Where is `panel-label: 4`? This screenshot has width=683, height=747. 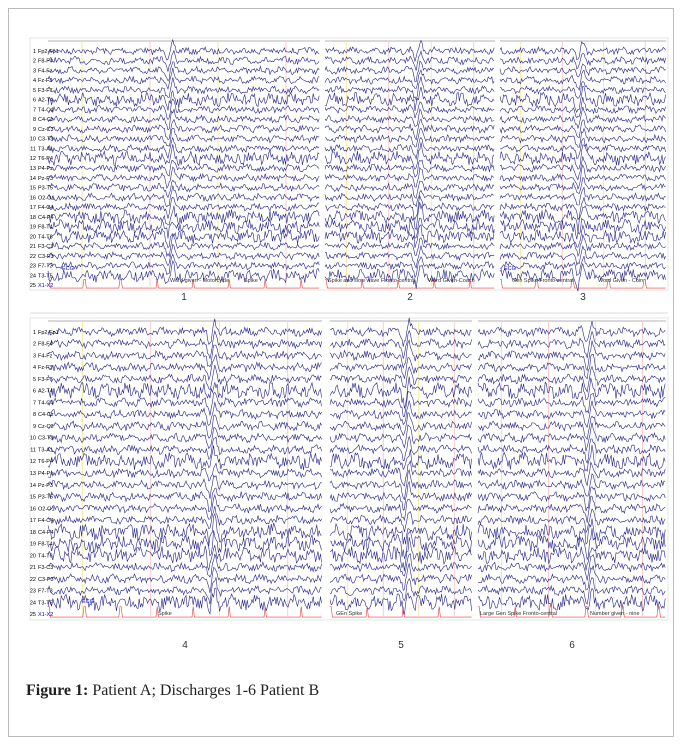 panel-label: 4 is located at coordinates (185, 645).